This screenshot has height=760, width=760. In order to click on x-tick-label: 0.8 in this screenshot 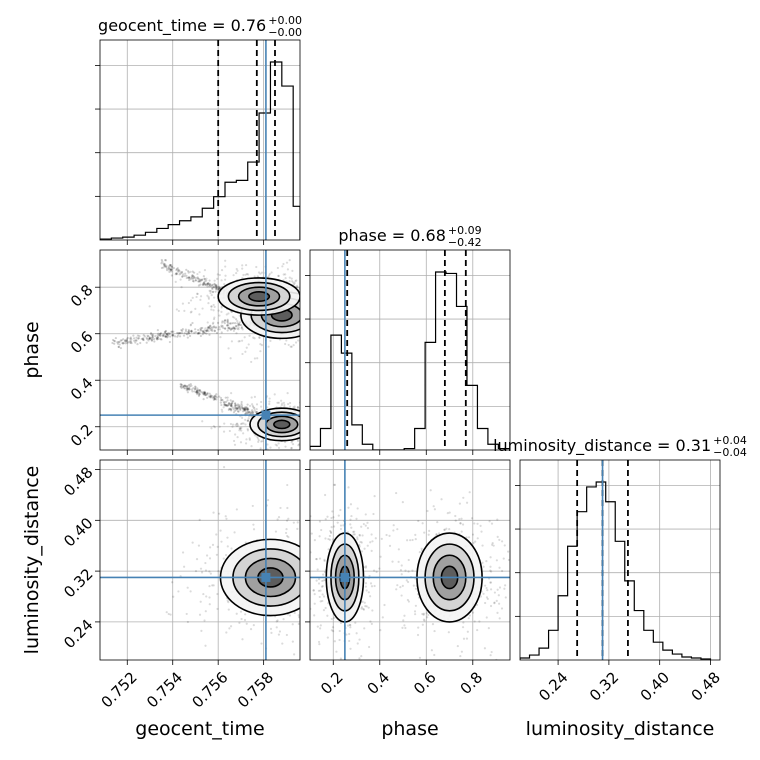, I will do `click(472, 683)`.